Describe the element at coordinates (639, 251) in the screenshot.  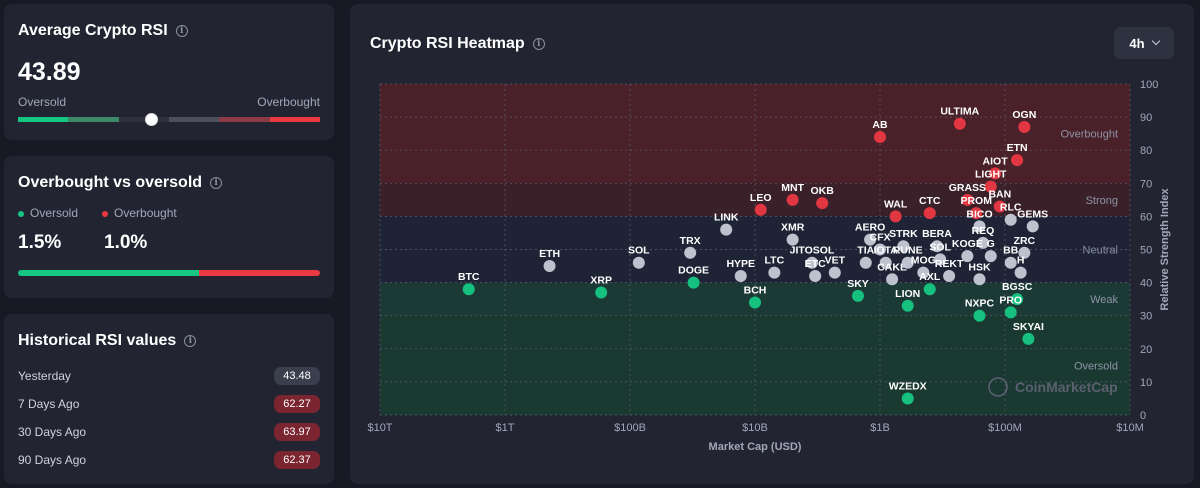
I see `data-point-label: SOL` at that location.